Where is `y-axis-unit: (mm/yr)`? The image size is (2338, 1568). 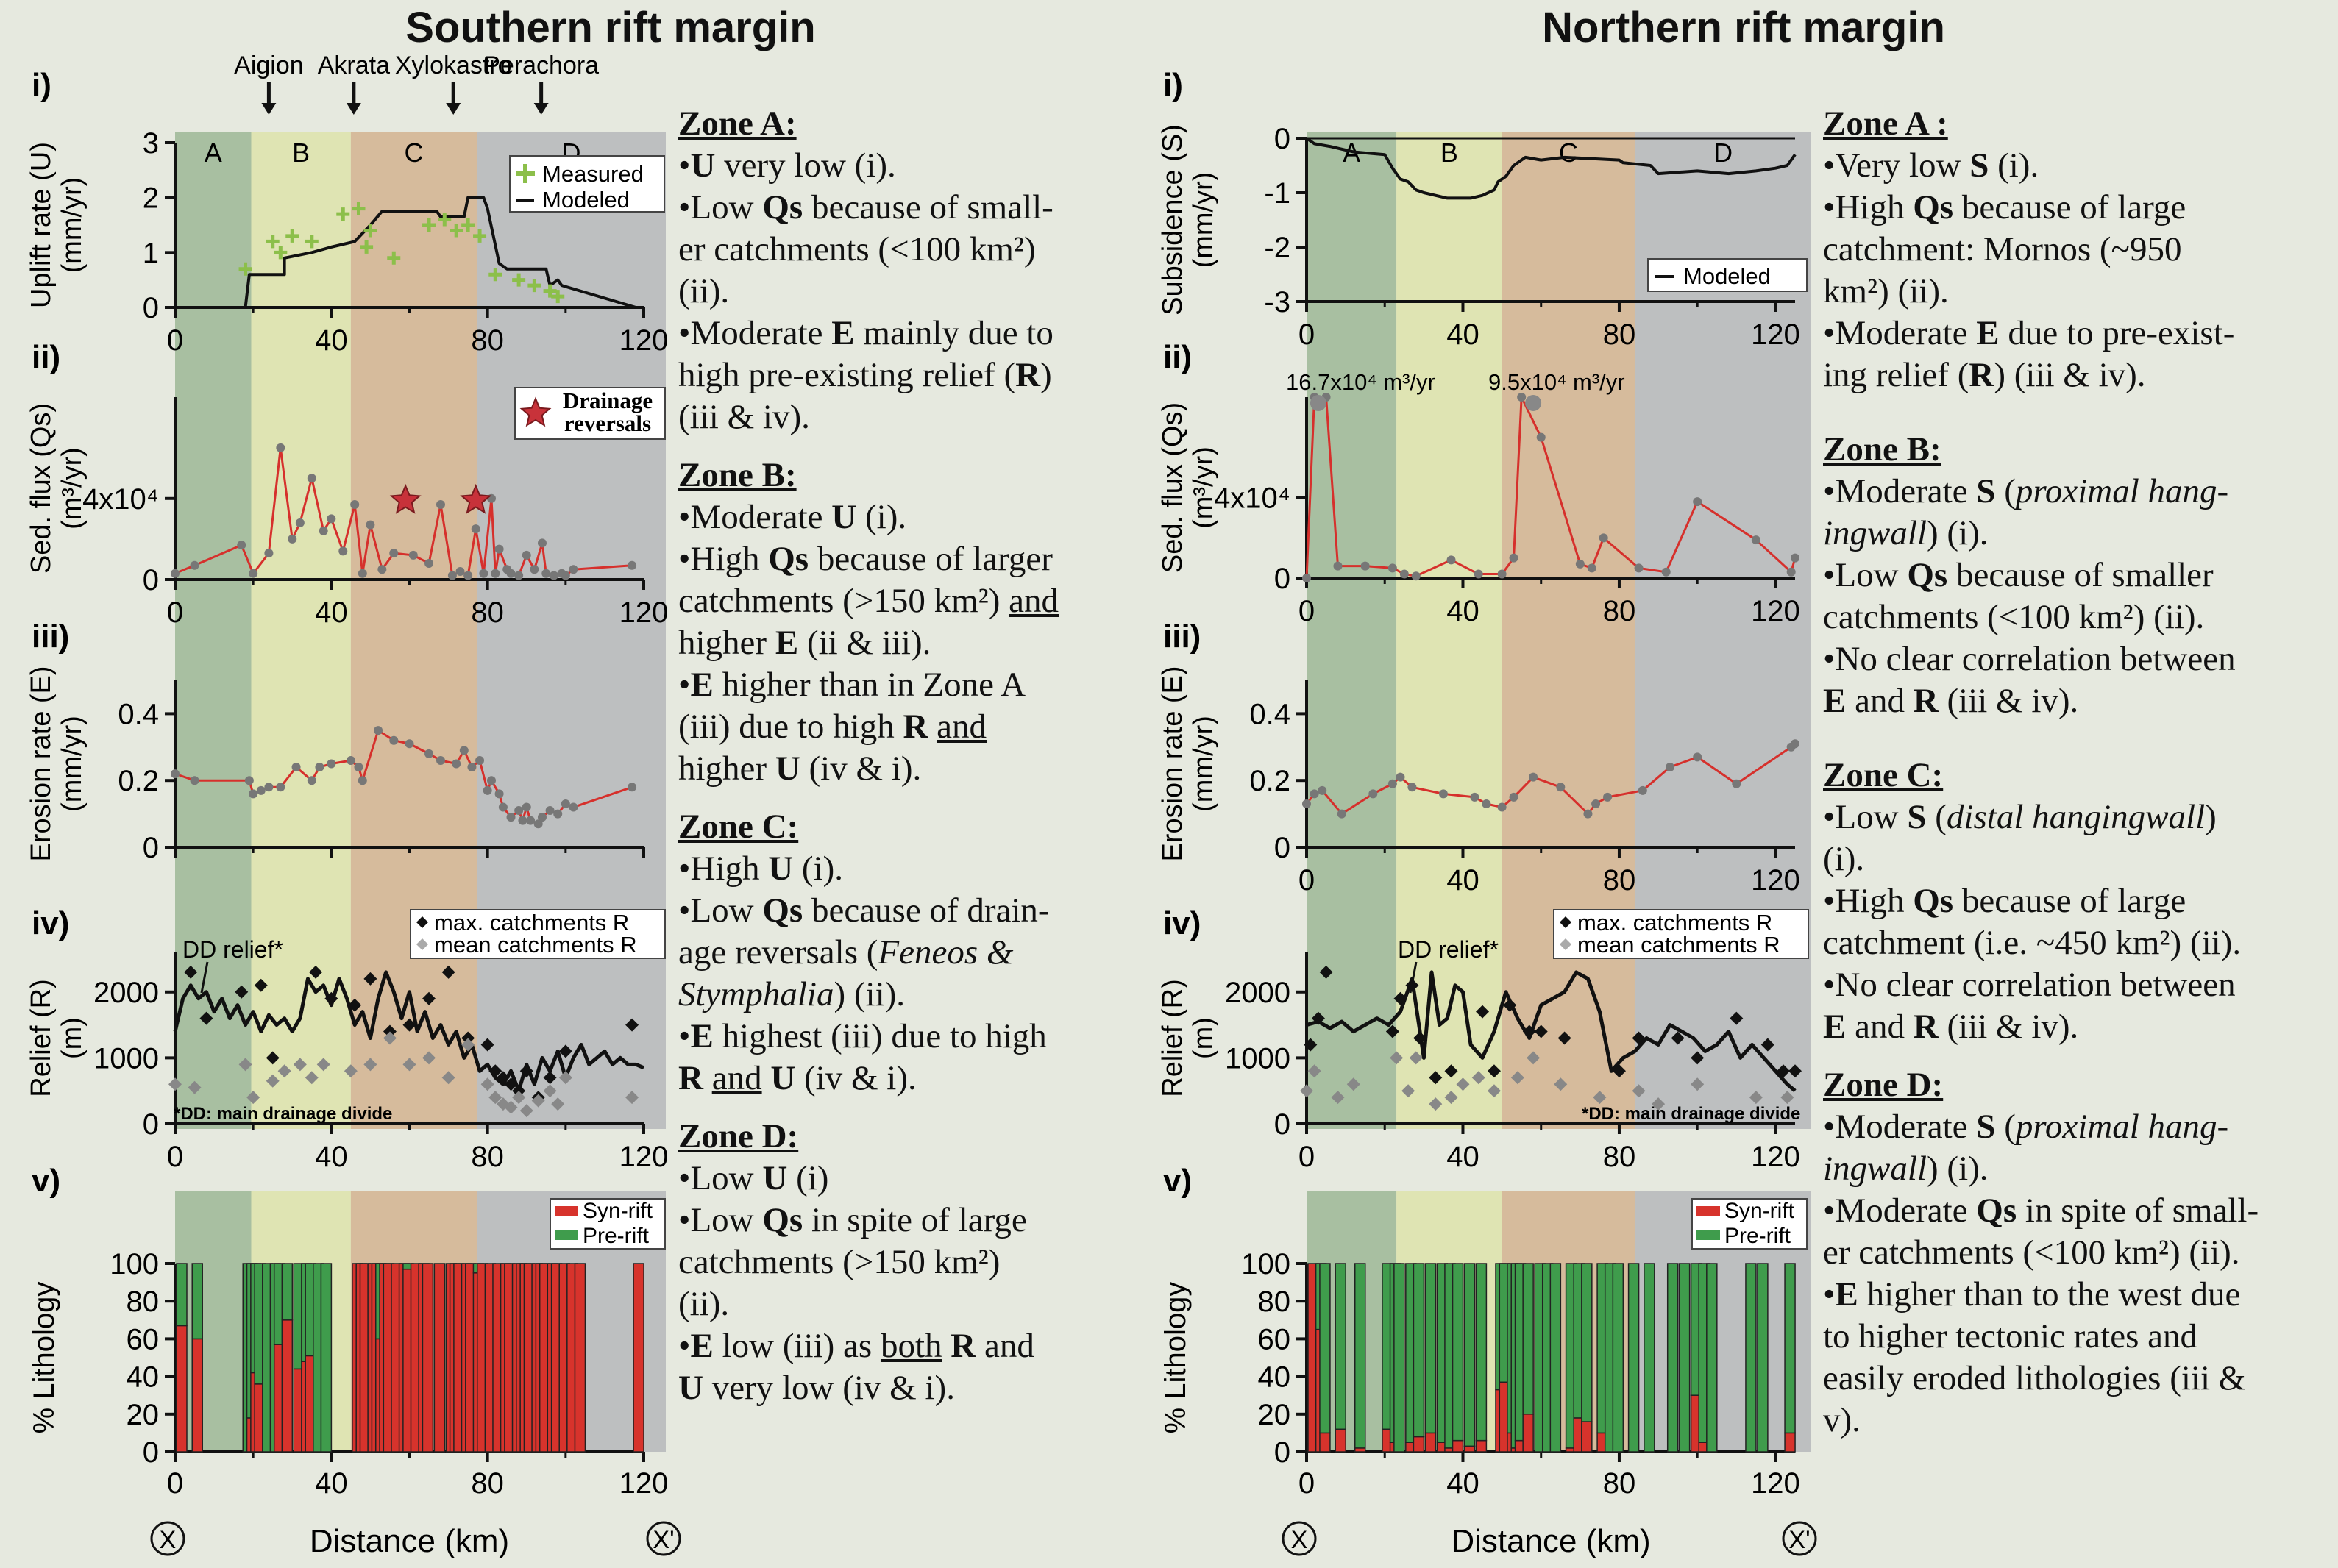 y-axis-unit: (mm/yr) is located at coordinates (72, 764).